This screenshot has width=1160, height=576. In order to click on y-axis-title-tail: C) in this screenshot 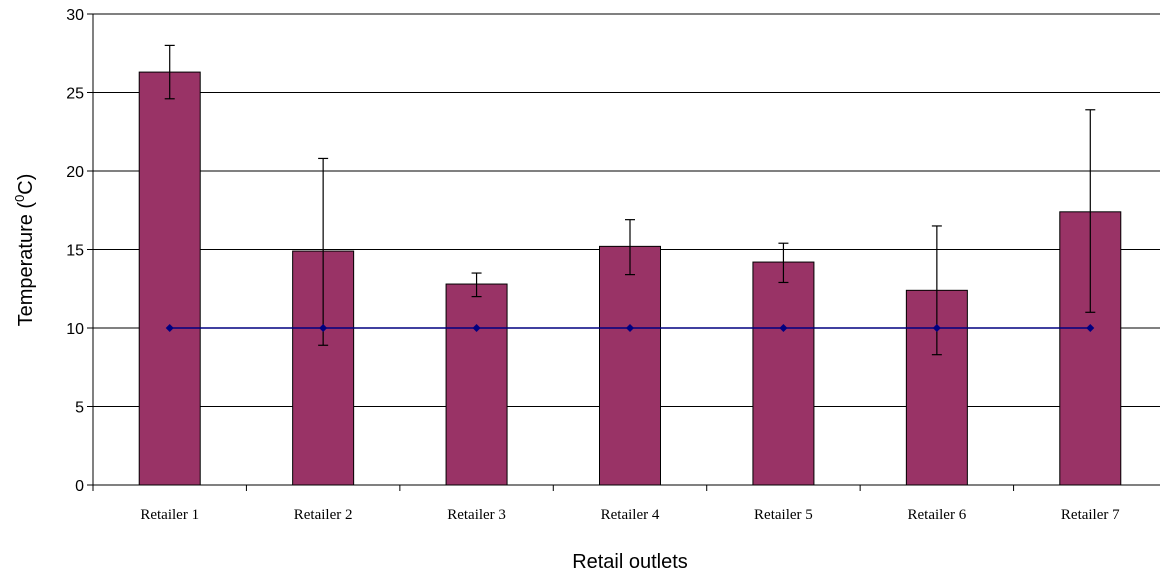, I will do `click(26, 184)`.